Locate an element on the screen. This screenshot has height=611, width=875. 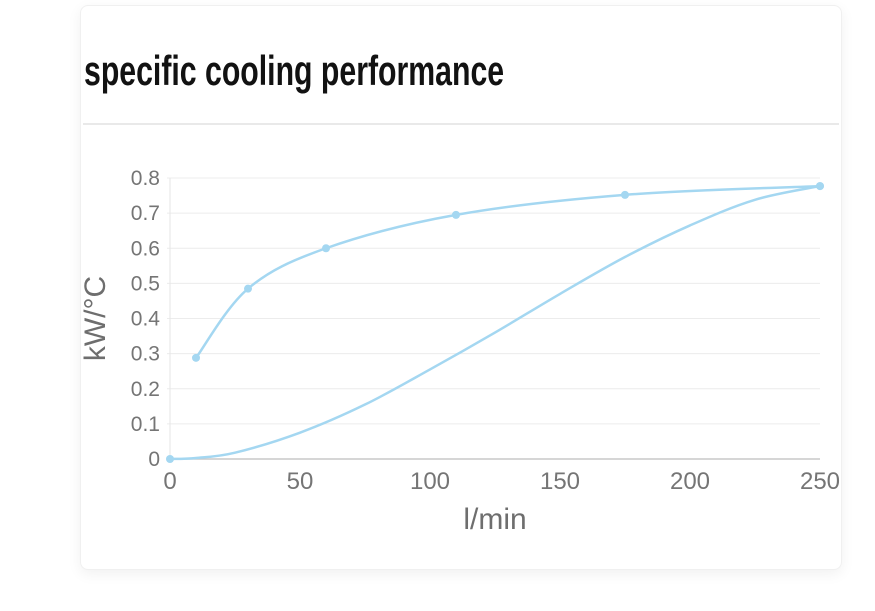
title-divider is located at coordinates (461, 124).